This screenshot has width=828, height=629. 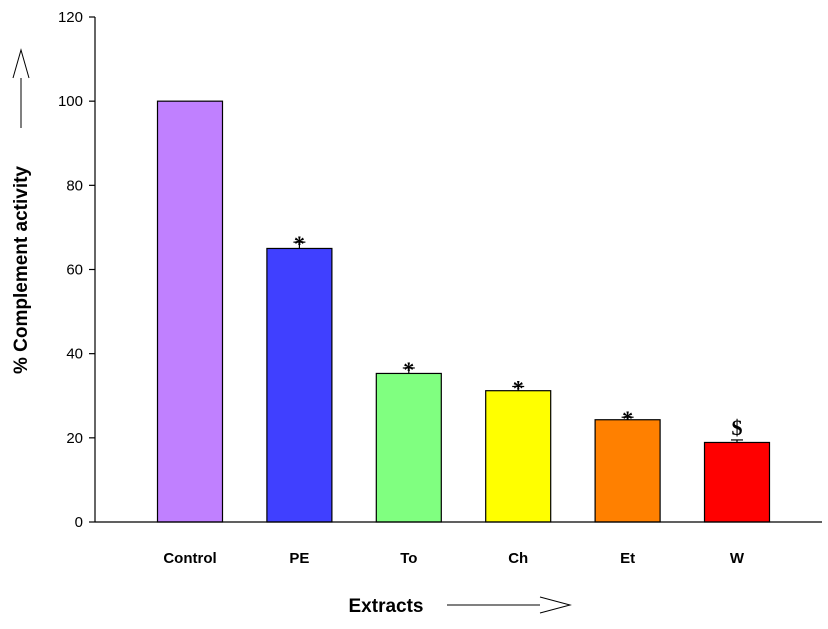 What do you see at coordinates (509, 605) in the screenshot?
I see `x-axis-arrow` at bounding box center [509, 605].